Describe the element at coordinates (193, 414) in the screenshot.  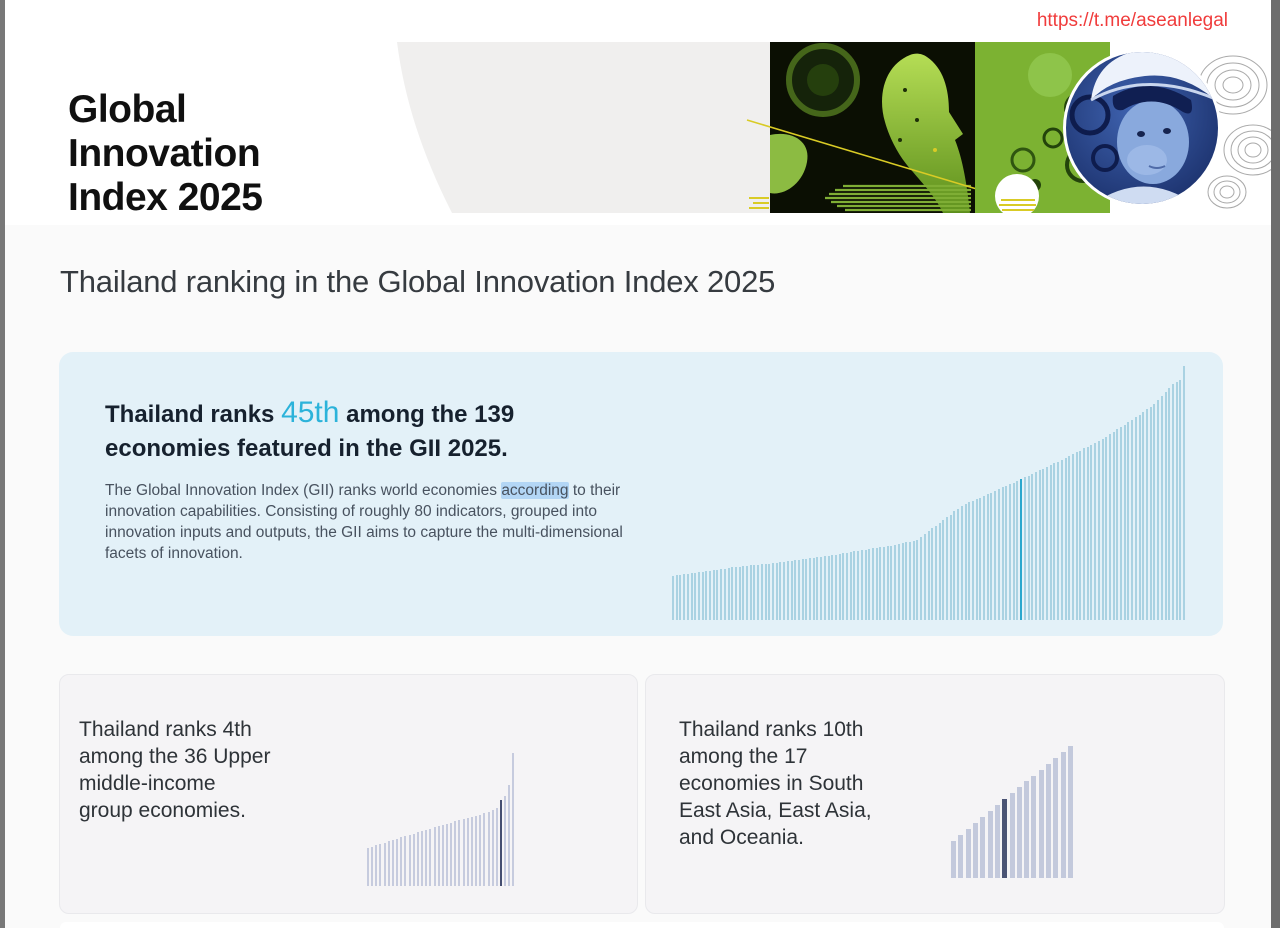
I see `headline-before: Thailand ranks` at that location.